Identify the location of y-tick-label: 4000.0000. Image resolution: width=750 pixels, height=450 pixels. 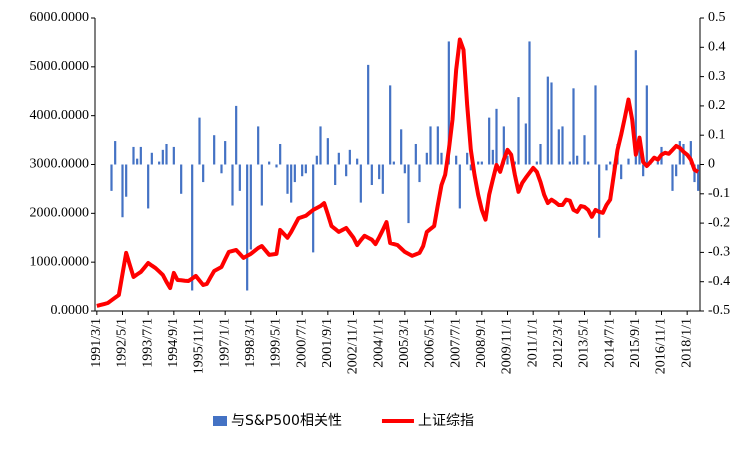
(60, 115).